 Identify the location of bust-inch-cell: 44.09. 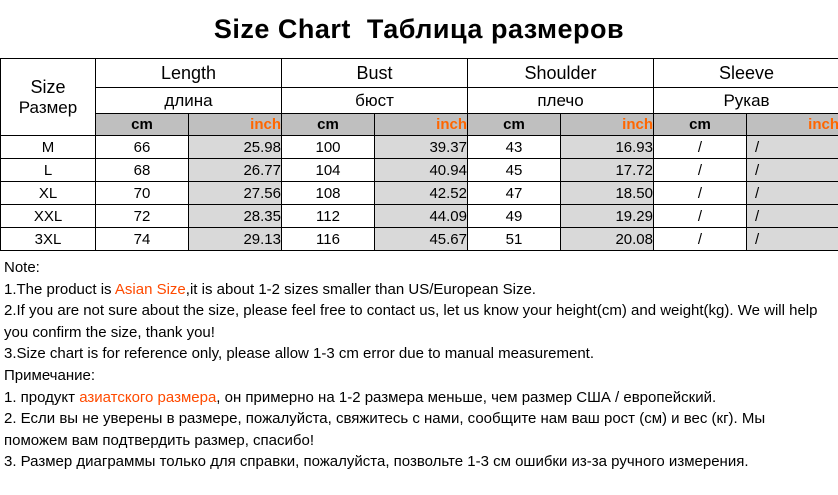
(421, 216).